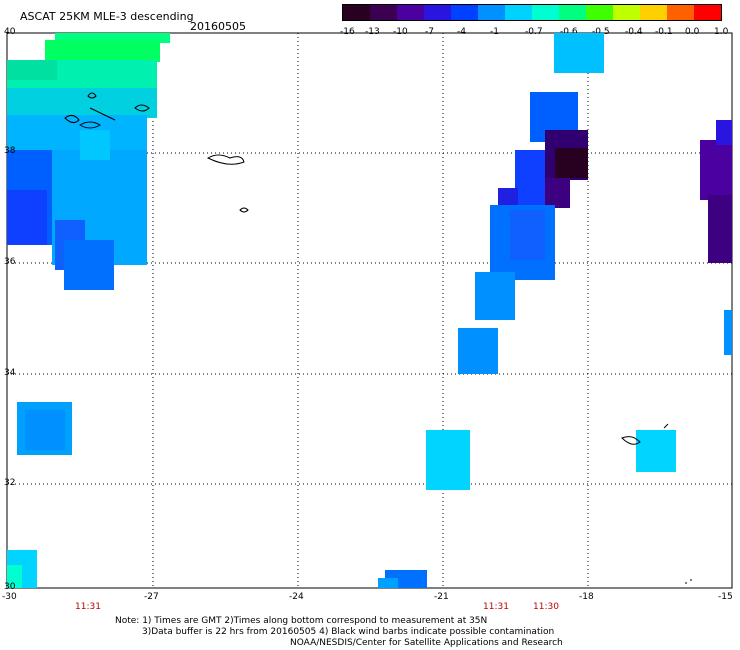 This screenshot has height=650, width=740. Describe the element at coordinates (9, 597) in the screenshot. I see `x-tick-30: -30` at that location.